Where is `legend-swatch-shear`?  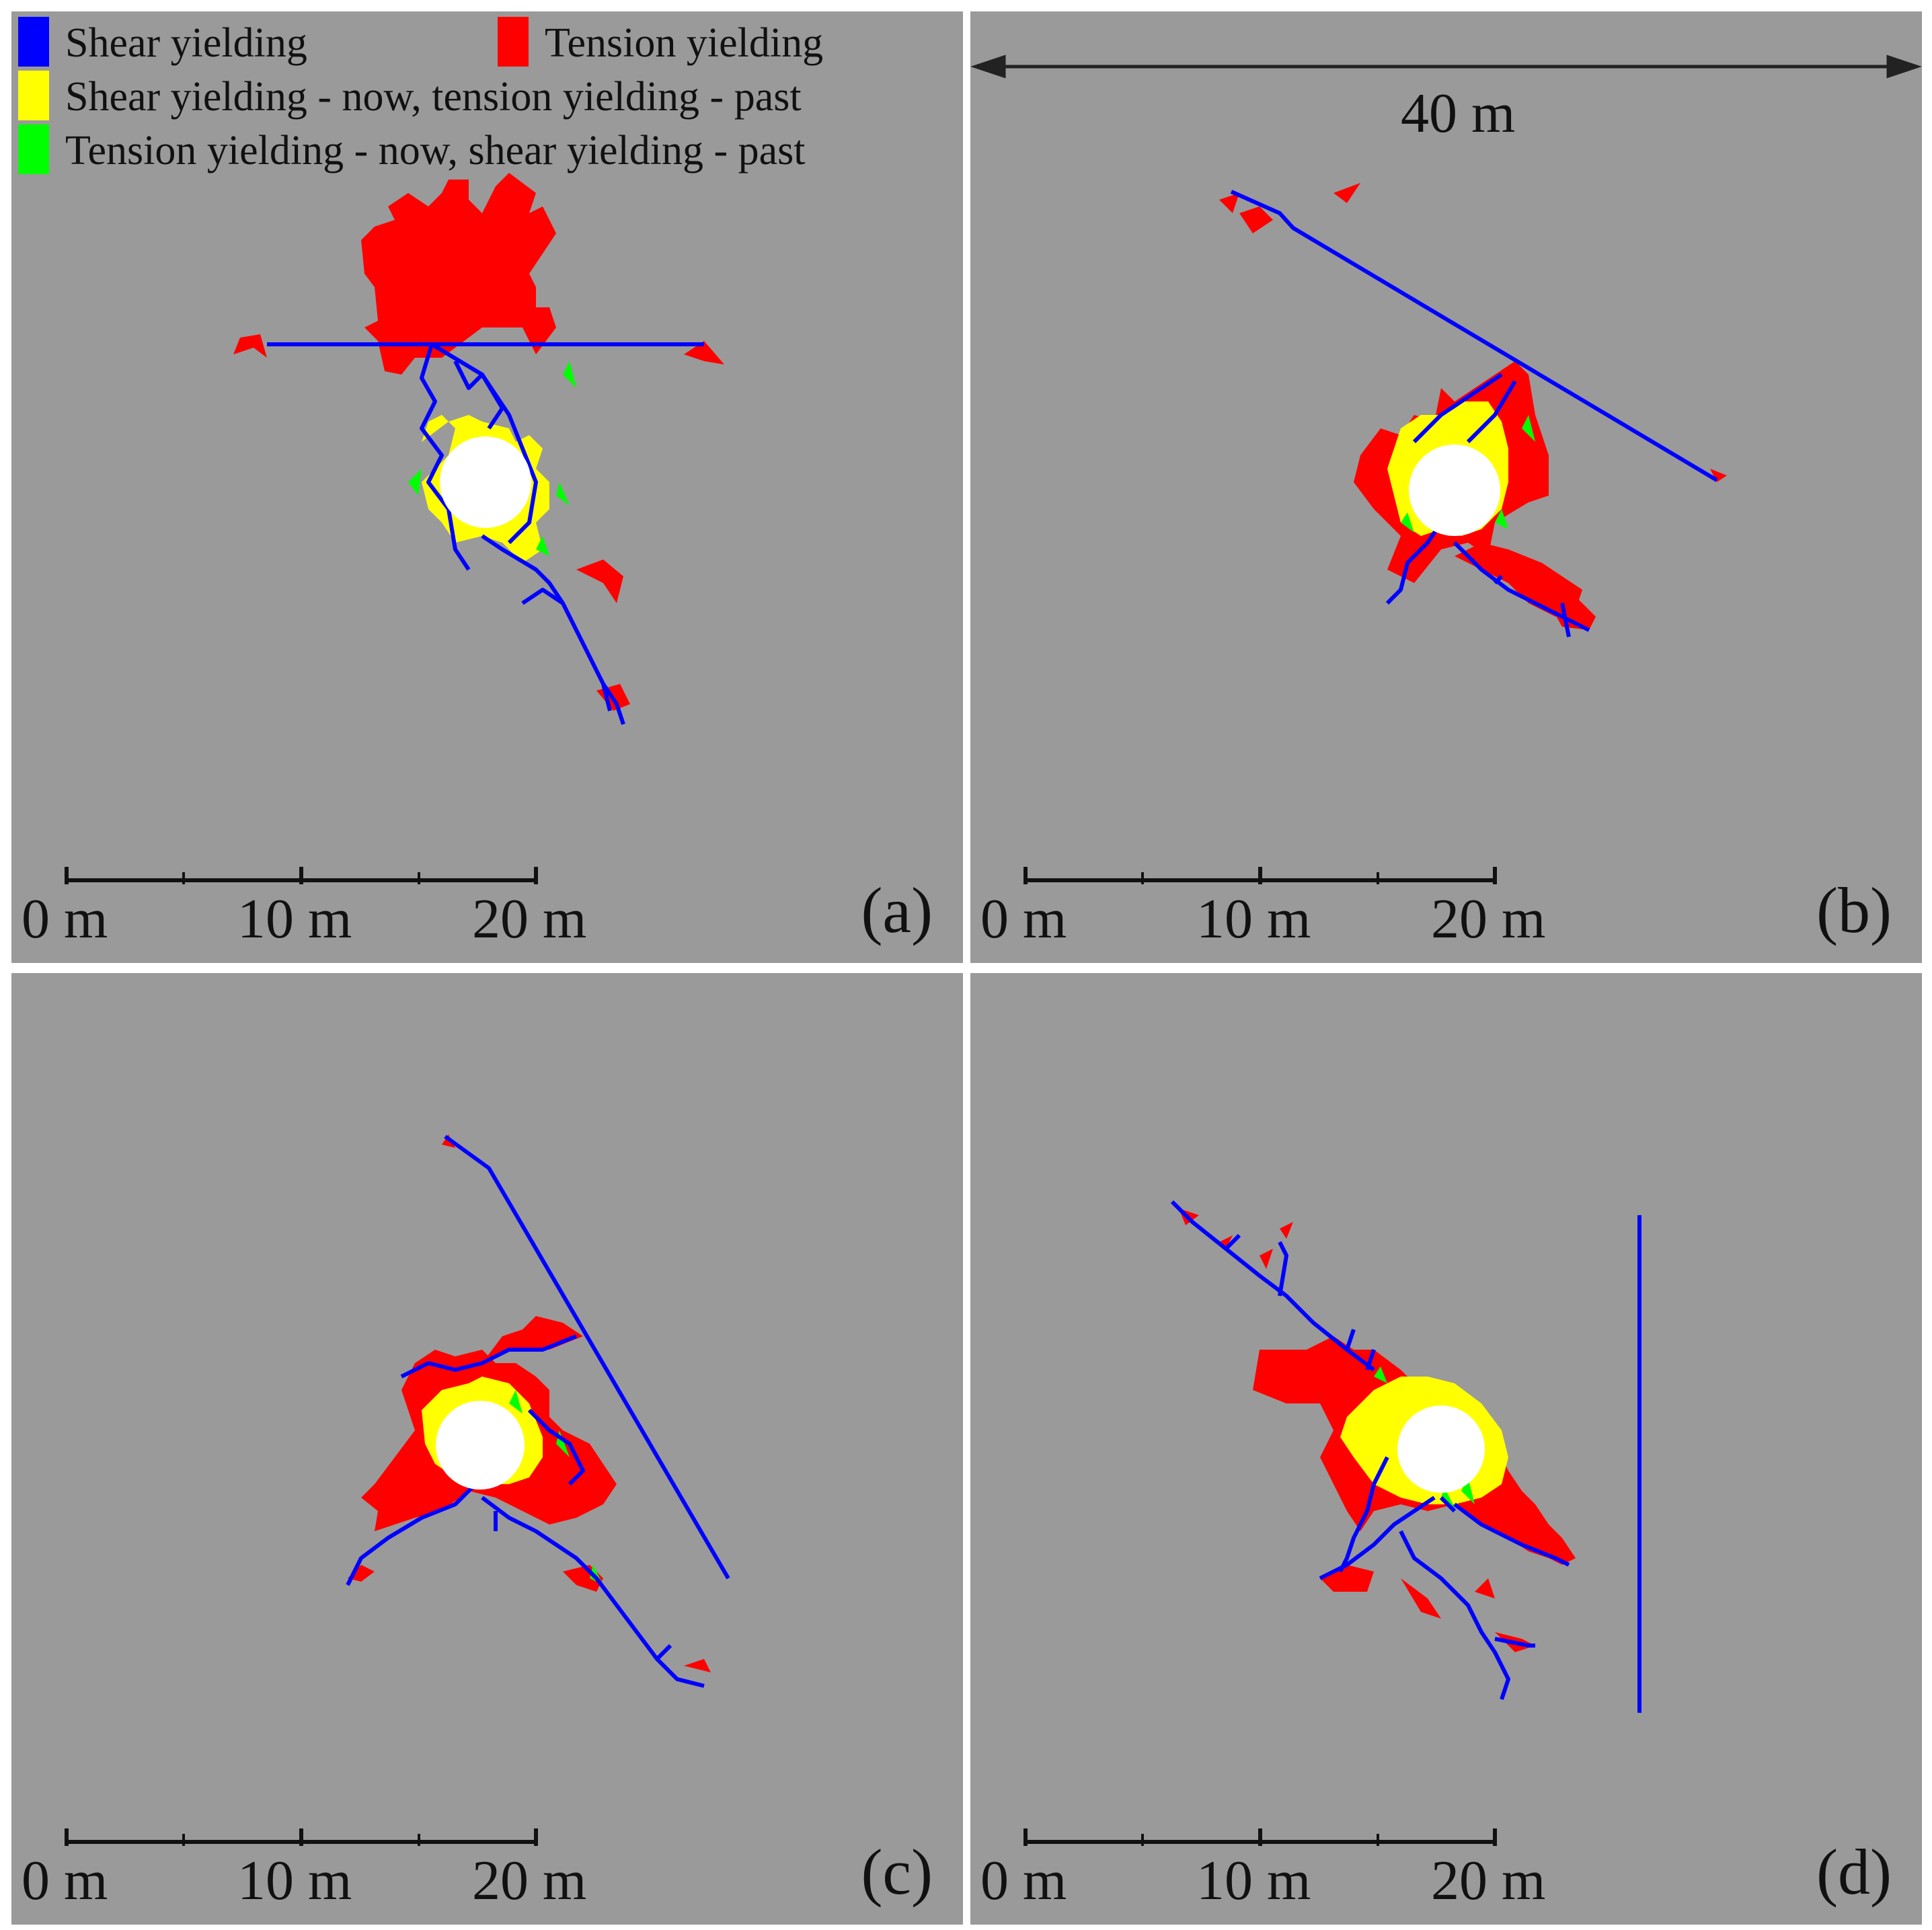 legend-swatch-shear is located at coordinates (33, 42).